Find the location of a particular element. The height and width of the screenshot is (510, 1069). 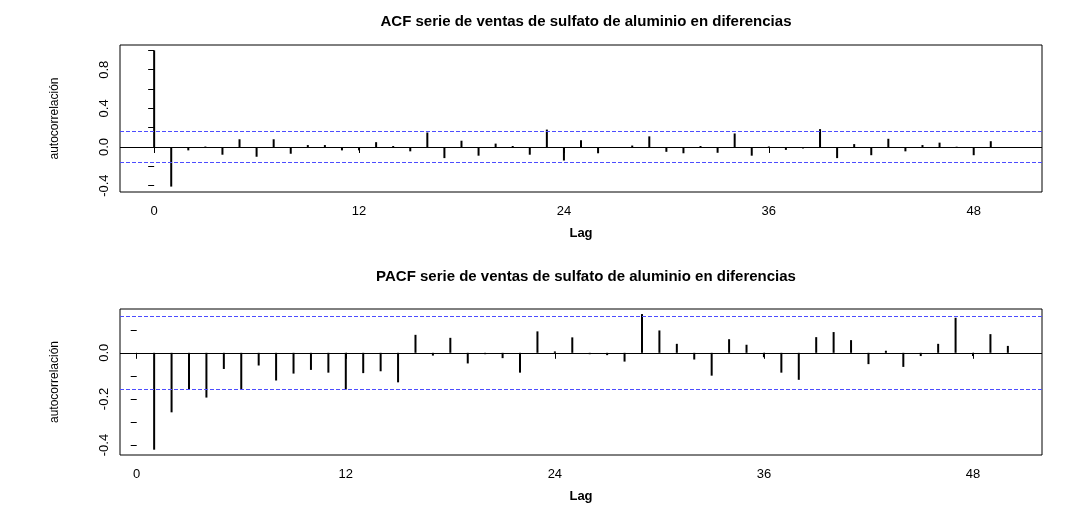

chart-title: ACF serie de ventas de sulfato de aluminio en diferencias is located at coordinates (586, 20).